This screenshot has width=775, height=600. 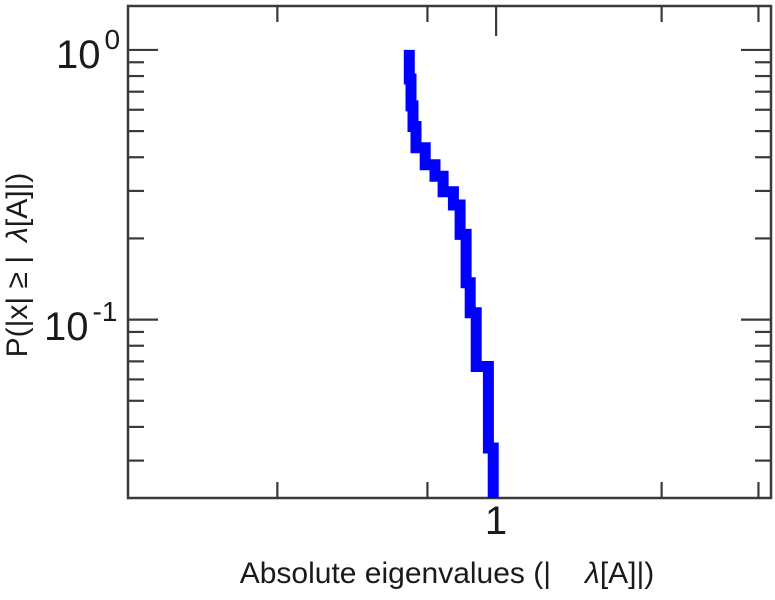 I want to click on y-axis-label: P(|x| ≥ | λ[A]|), so click(x=17, y=265).